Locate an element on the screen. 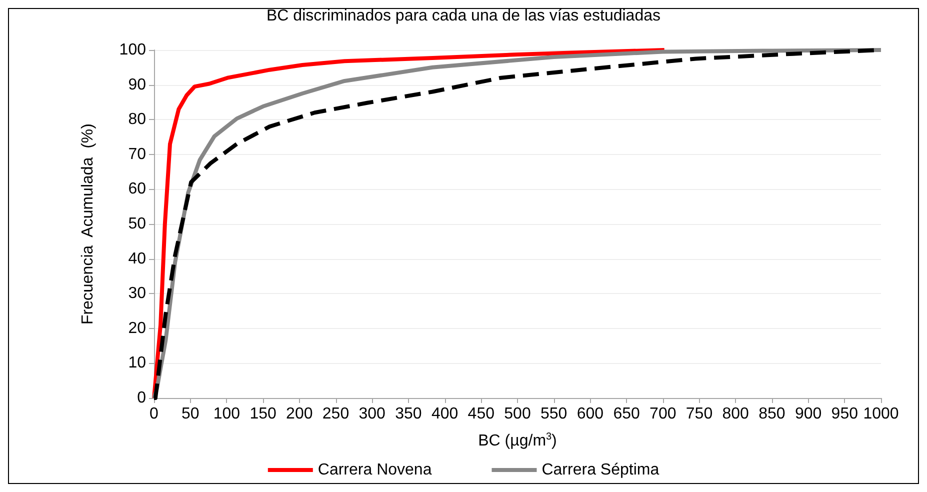 This screenshot has width=927, height=492. y-tick-label: 0 is located at coordinates (141, 398).